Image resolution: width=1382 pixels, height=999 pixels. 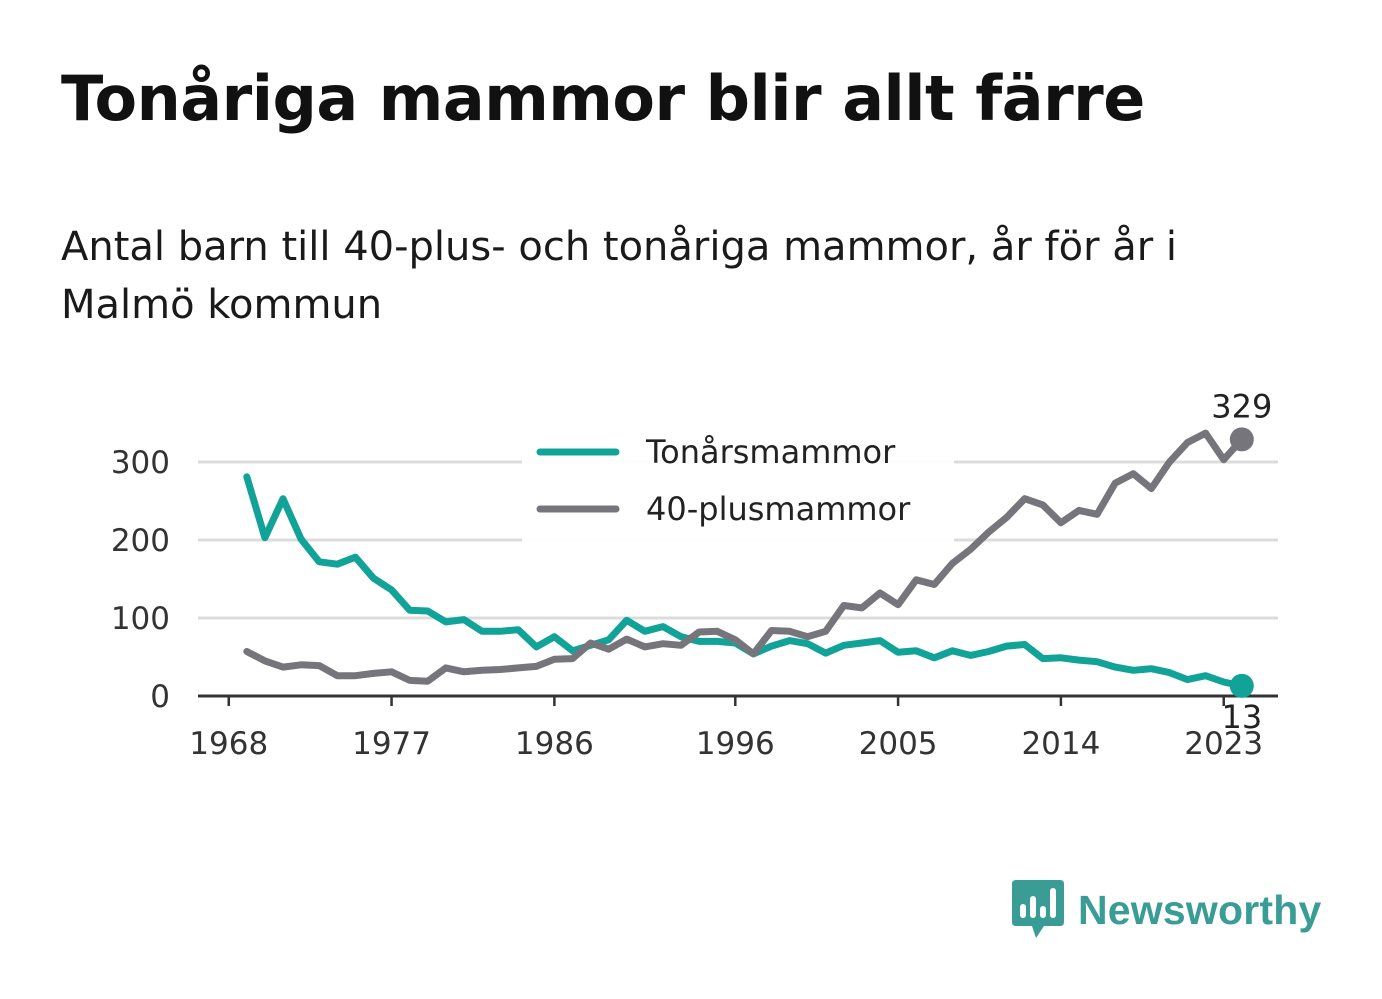 What do you see at coordinates (140, 541) in the screenshot?
I see `y-tick-label: 200` at bounding box center [140, 541].